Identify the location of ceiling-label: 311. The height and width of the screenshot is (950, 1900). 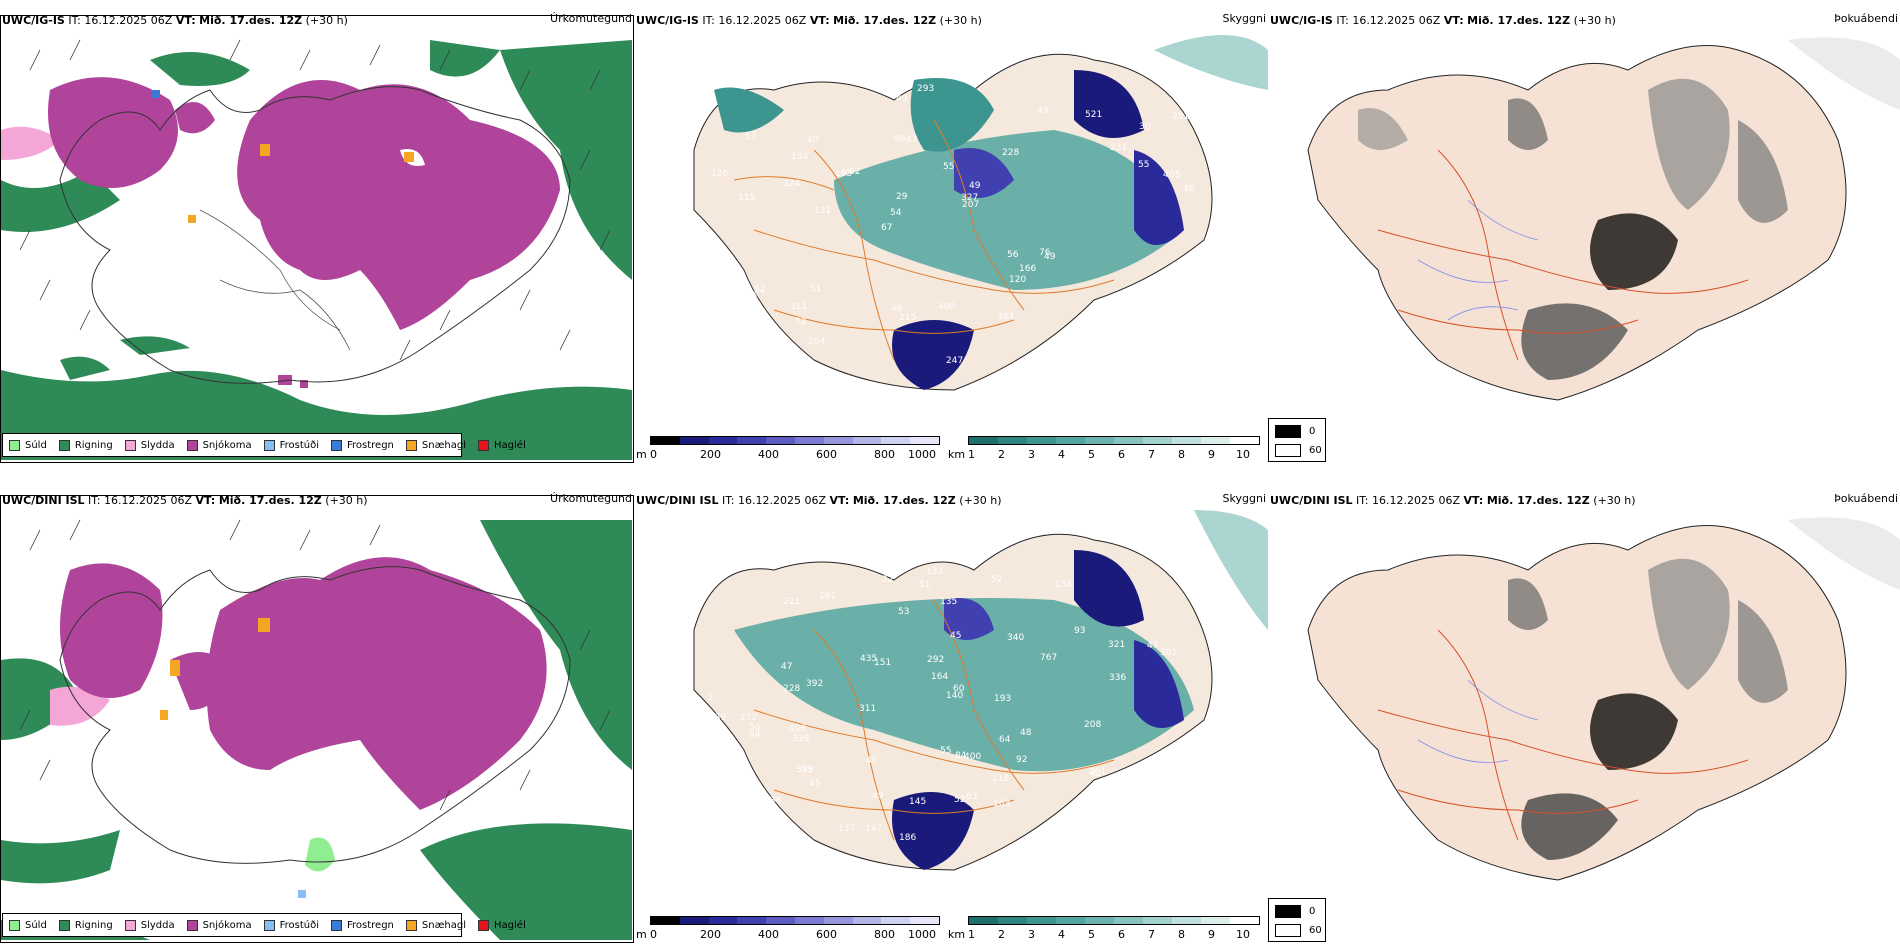
(798, 307).